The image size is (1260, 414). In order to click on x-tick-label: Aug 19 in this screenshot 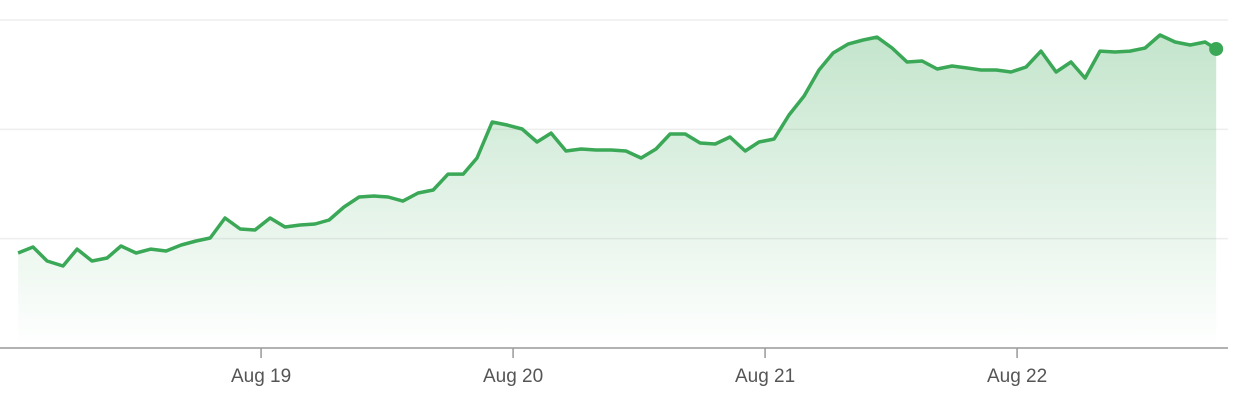, I will do `click(261, 376)`.